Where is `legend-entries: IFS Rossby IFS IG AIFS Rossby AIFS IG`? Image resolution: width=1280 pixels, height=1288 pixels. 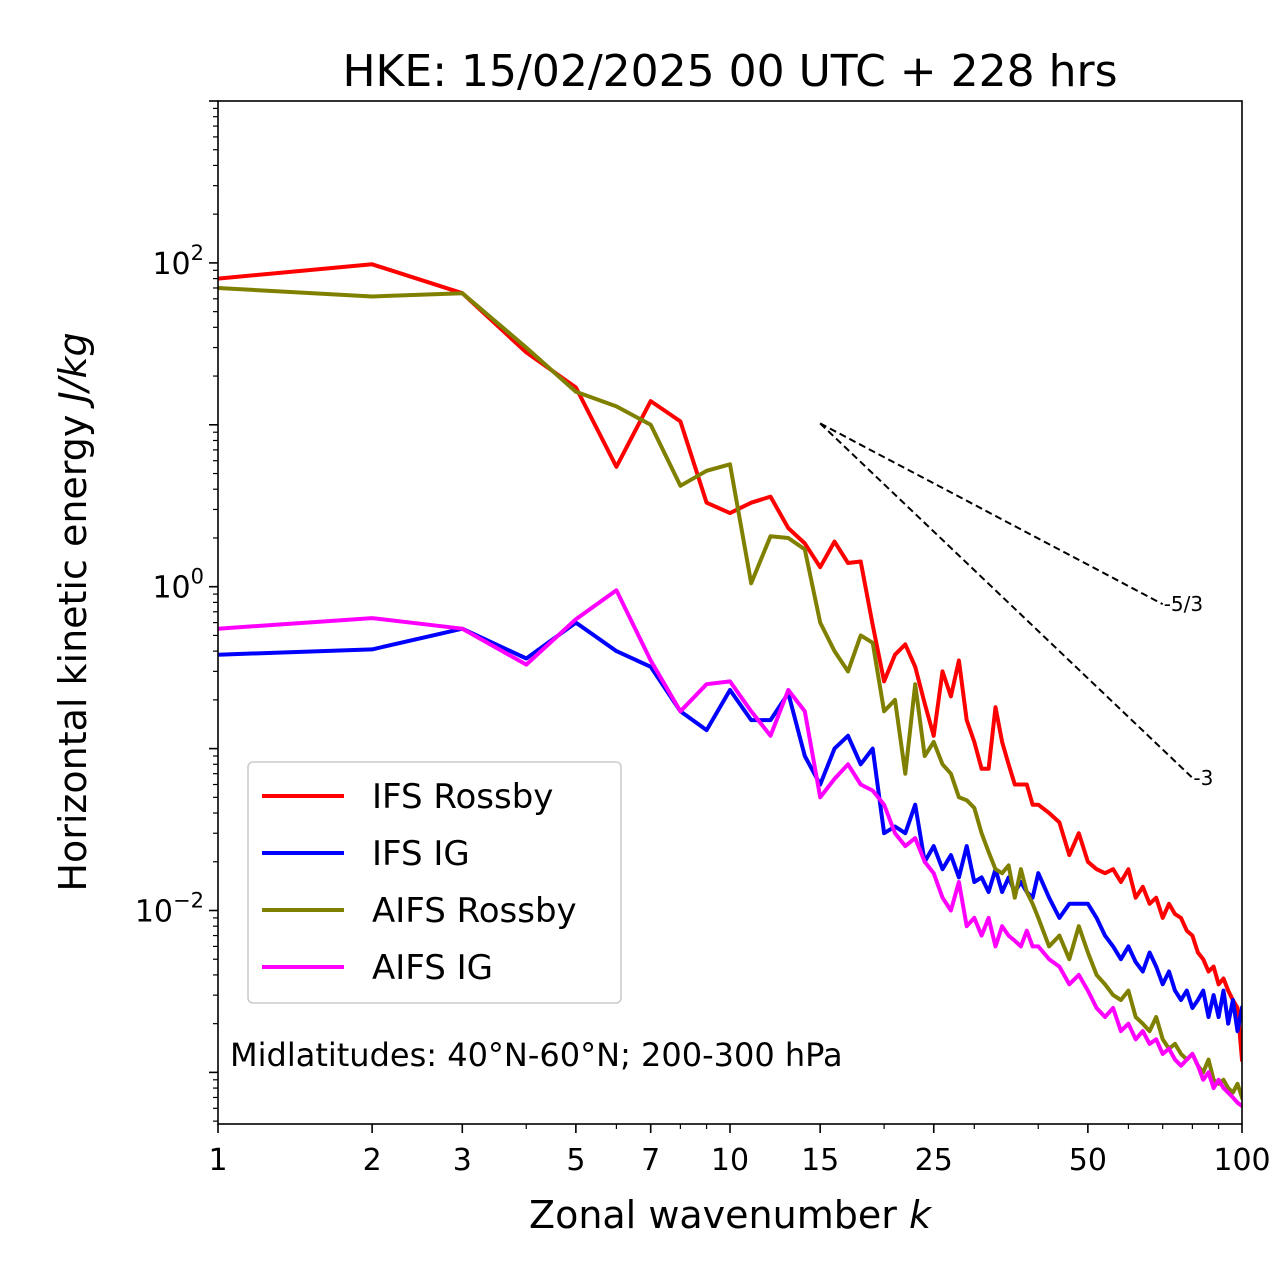
legend-entries: IFS Rossby IFS IG AIFS Rossby AIFS IG is located at coordinates (419, 882).